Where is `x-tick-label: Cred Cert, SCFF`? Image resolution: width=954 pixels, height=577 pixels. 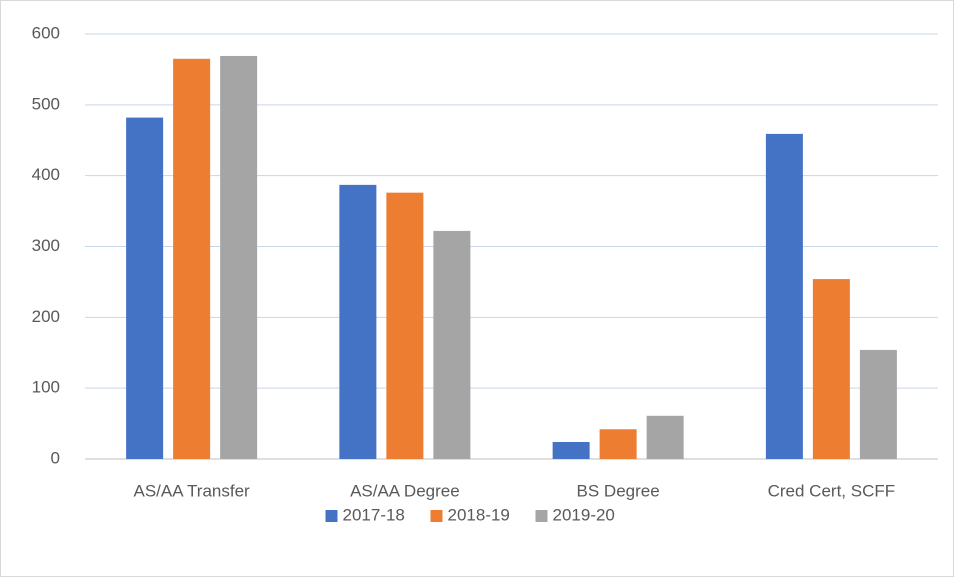 x-tick-label: Cred Cert, SCFF is located at coordinates (832, 490).